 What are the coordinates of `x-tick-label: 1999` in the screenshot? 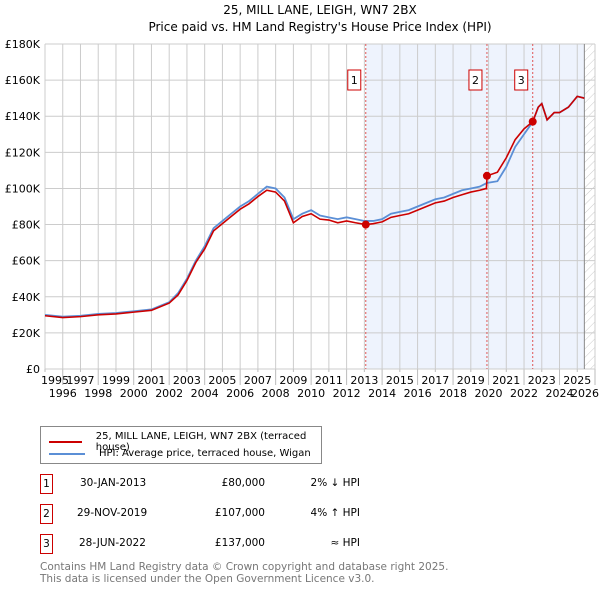 It's located at (116, 380).